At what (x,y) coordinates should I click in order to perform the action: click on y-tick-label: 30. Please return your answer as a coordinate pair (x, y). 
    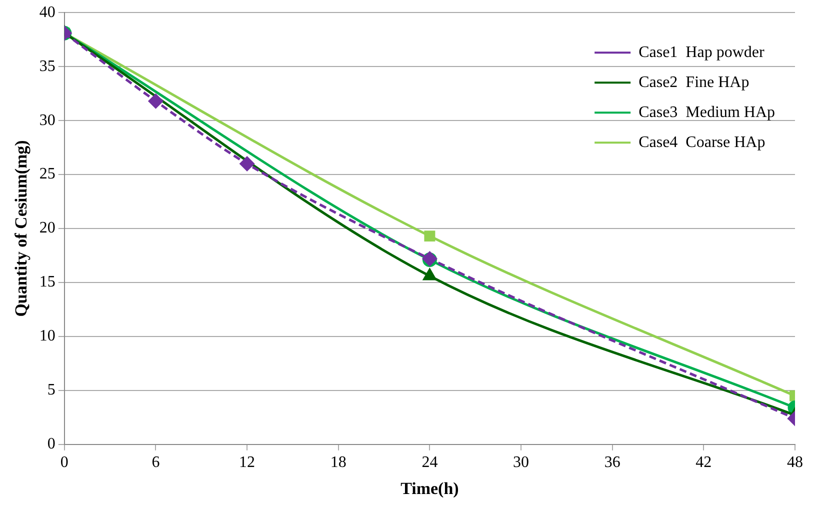
    Looking at the image, I should click on (47, 120).